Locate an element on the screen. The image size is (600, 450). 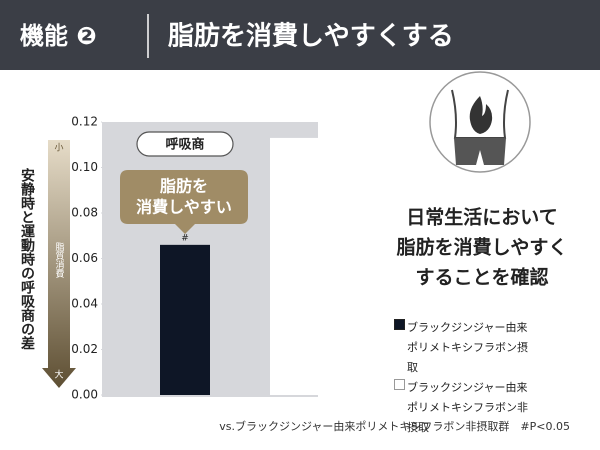
legend-item: ブラックジンジャー由来ポリメトキシフラボン非摂取 is located at coordinates (479, 408).